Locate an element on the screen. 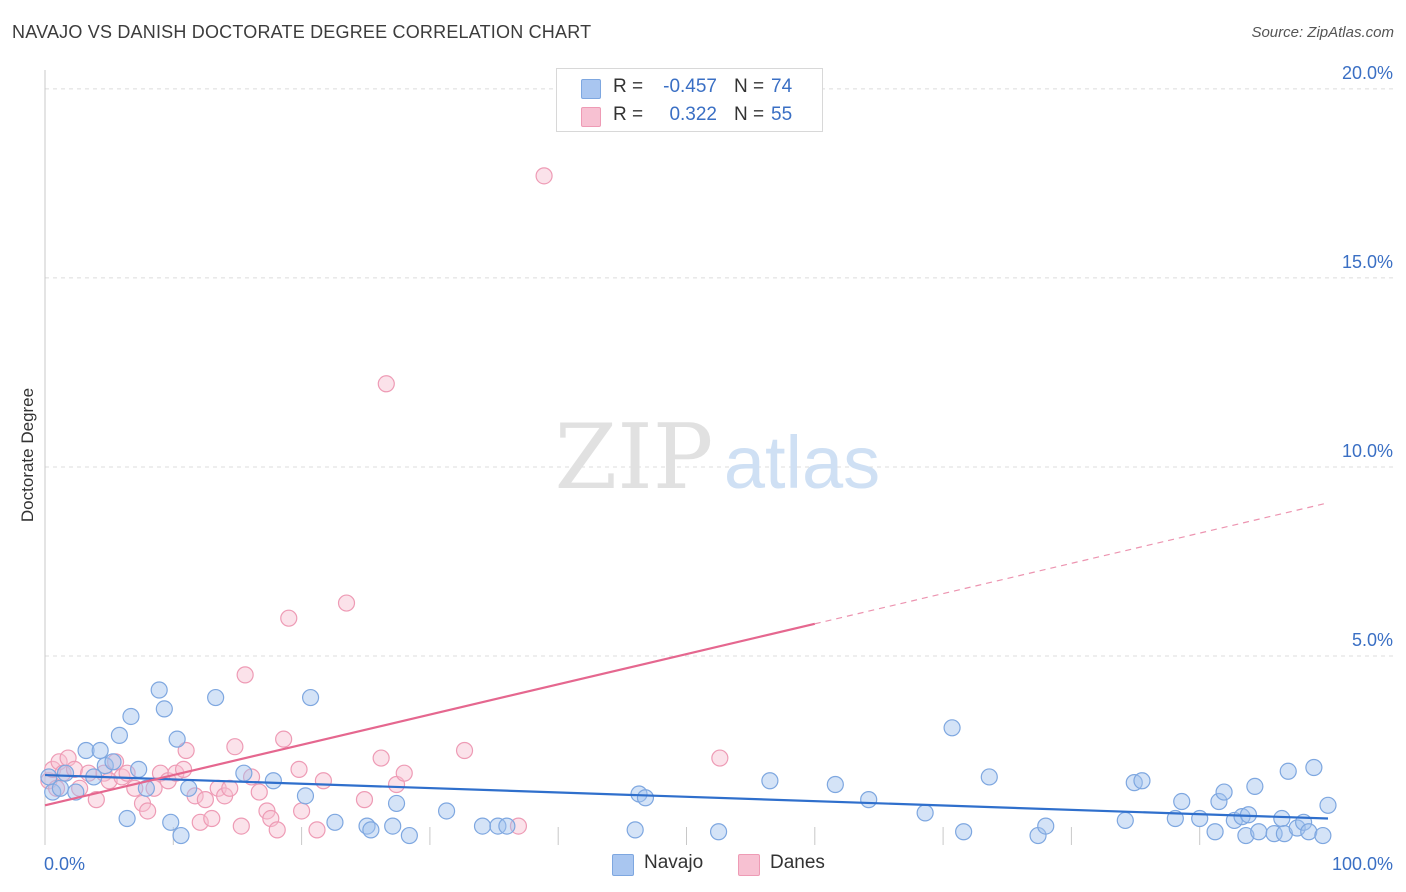  correlation-legend: R = -0.457 N = 74 R = 0.322 N = 55 is located at coordinates (689, 100).